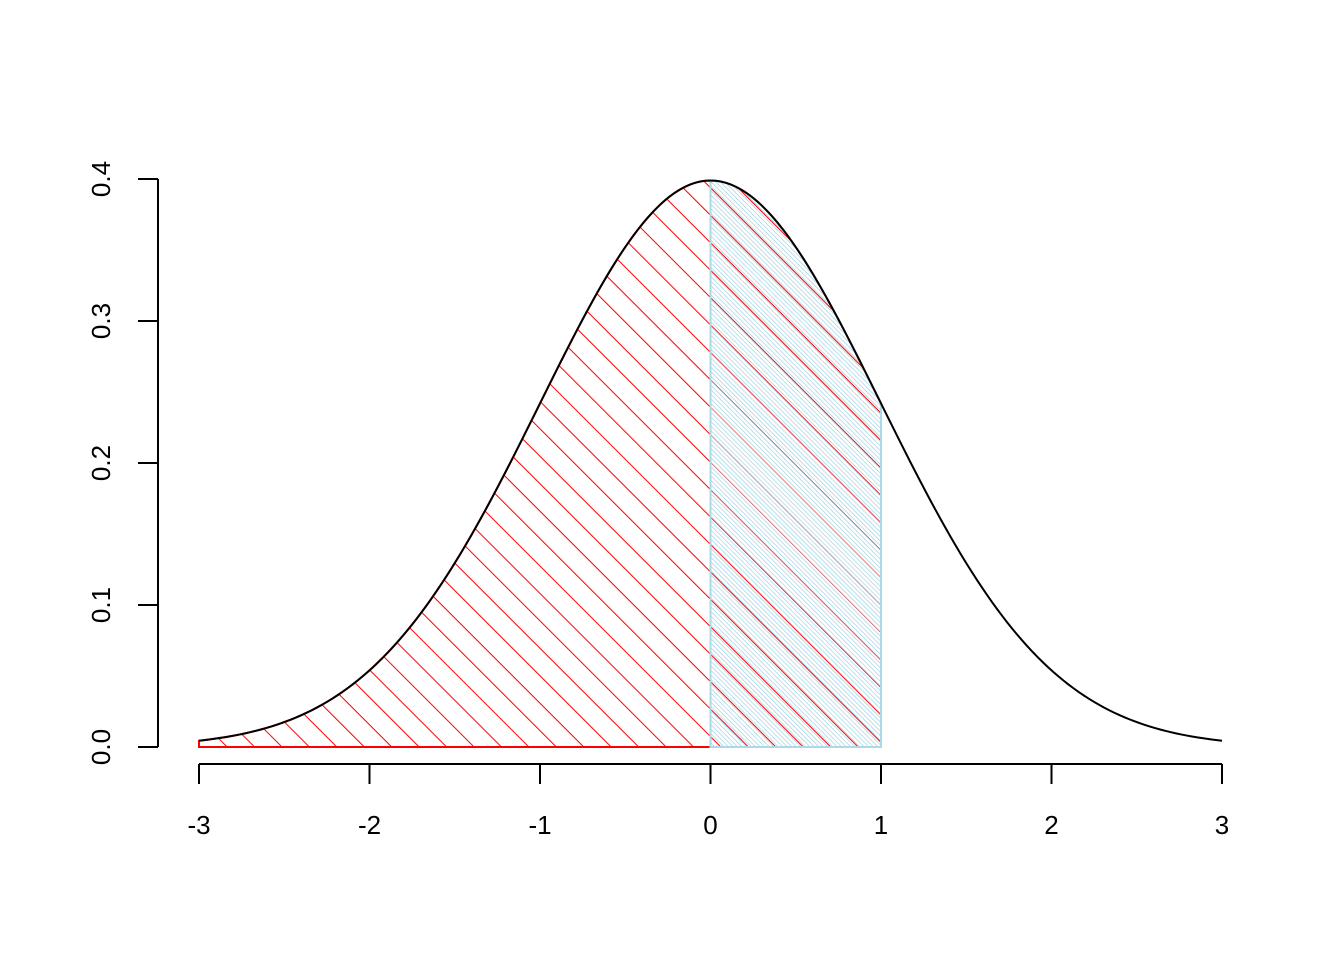 The image size is (1344, 960). What do you see at coordinates (881, 825) in the screenshot?
I see `x-tick-label: 1` at bounding box center [881, 825].